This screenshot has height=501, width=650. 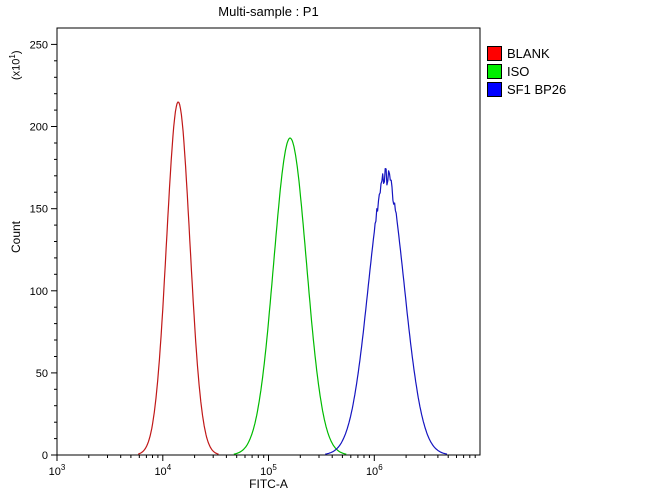 What do you see at coordinates (39, 45) in the screenshot?
I see `svg-text: 250` at bounding box center [39, 45].